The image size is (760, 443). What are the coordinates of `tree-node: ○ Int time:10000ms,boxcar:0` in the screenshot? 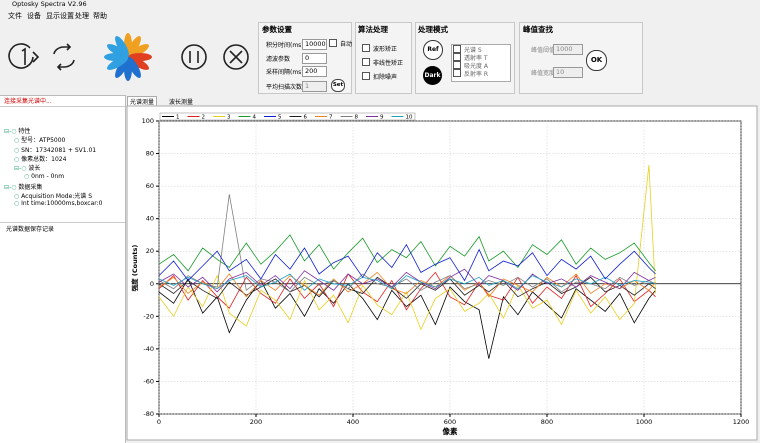 It's located at (58, 203).